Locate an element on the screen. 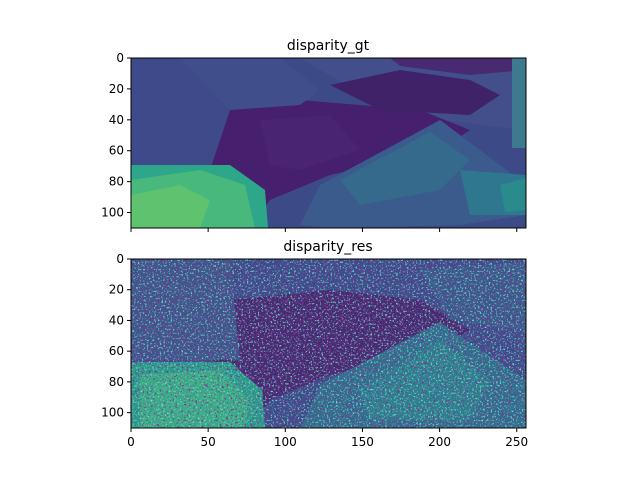 This screenshot has width=640, height=480. x-tick-label: 100 is located at coordinates (285, 442).